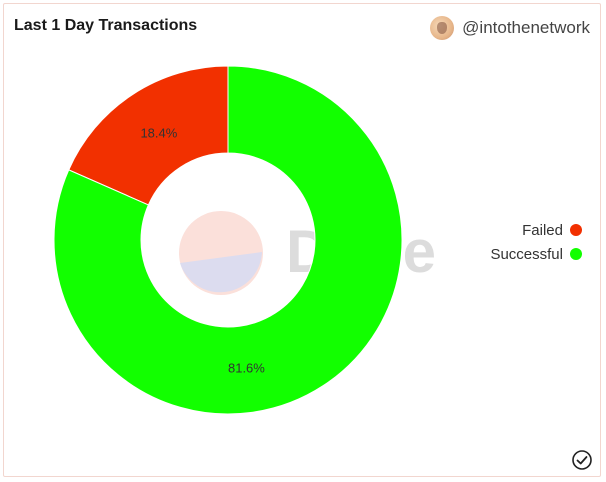 The height and width of the screenshot is (482, 606). What do you see at coordinates (158, 132) in the screenshot?
I see `slice-label-failed: 18.4%` at bounding box center [158, 132].